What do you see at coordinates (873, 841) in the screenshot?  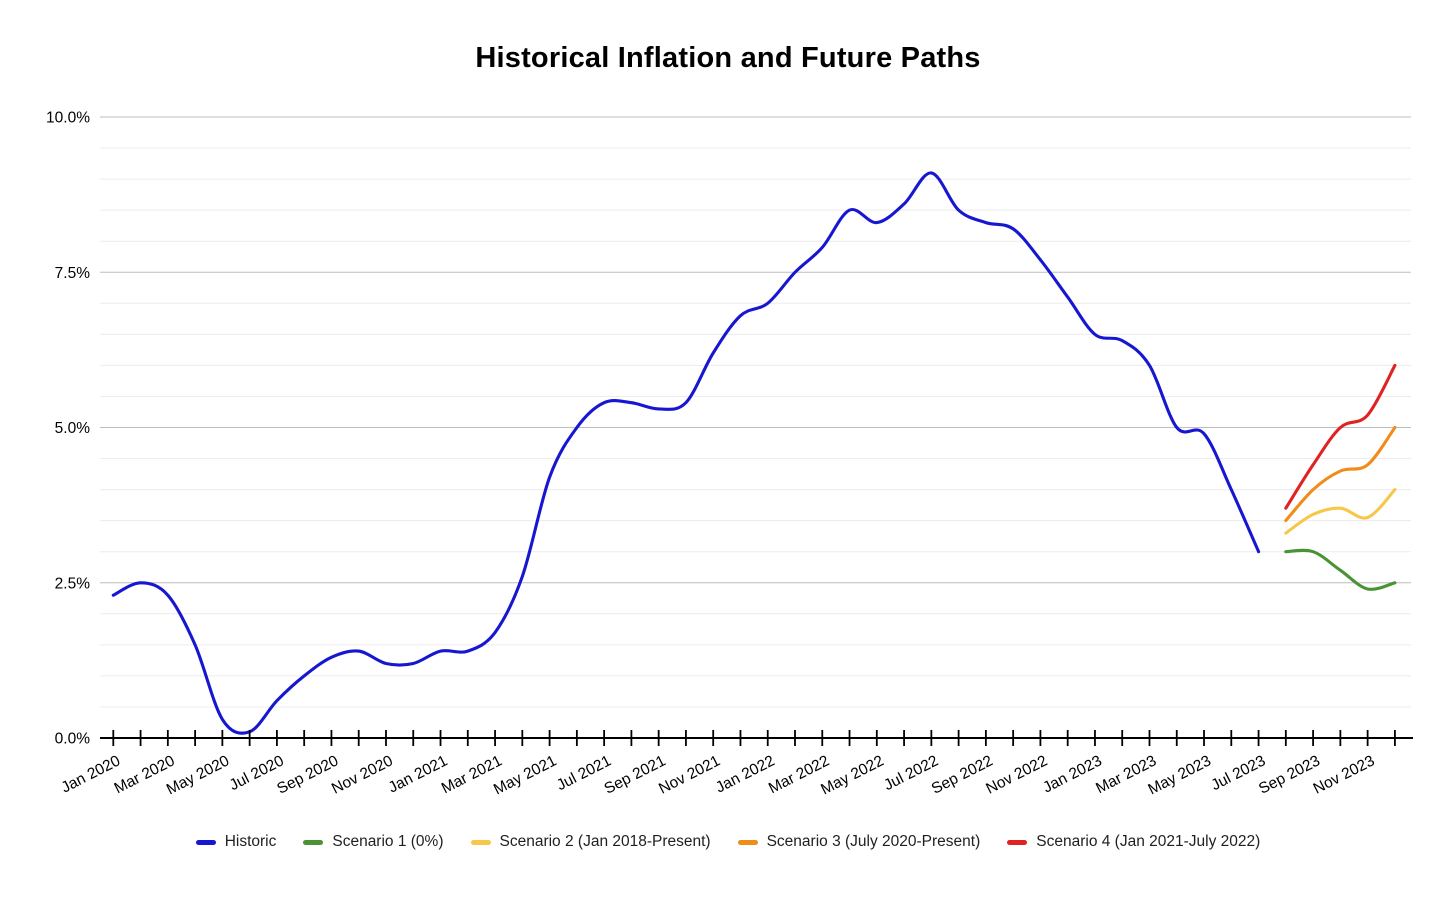 I see `legend-label: Scenario 3 (July 2020-Present)` at bounding box center [873, 841].